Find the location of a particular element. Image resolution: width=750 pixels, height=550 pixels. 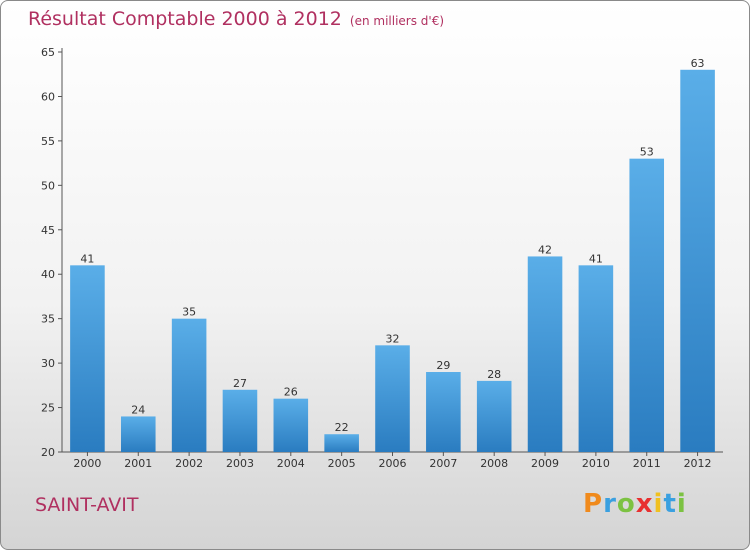

y-tick-label: 65 is located at coordinates (48, 52).